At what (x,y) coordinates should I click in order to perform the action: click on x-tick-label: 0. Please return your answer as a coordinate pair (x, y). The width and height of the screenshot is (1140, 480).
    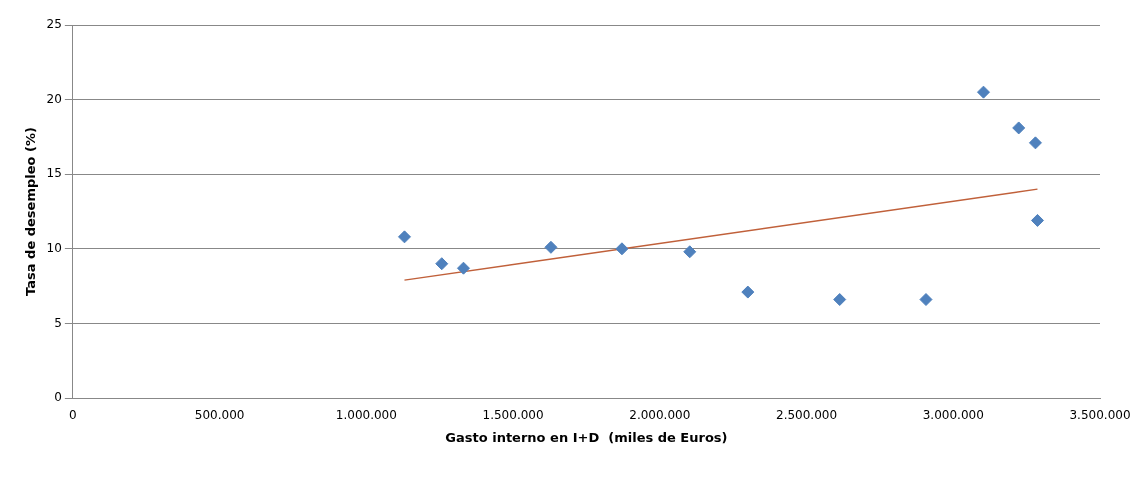
    Looking at the image, I should click on (73, 415).